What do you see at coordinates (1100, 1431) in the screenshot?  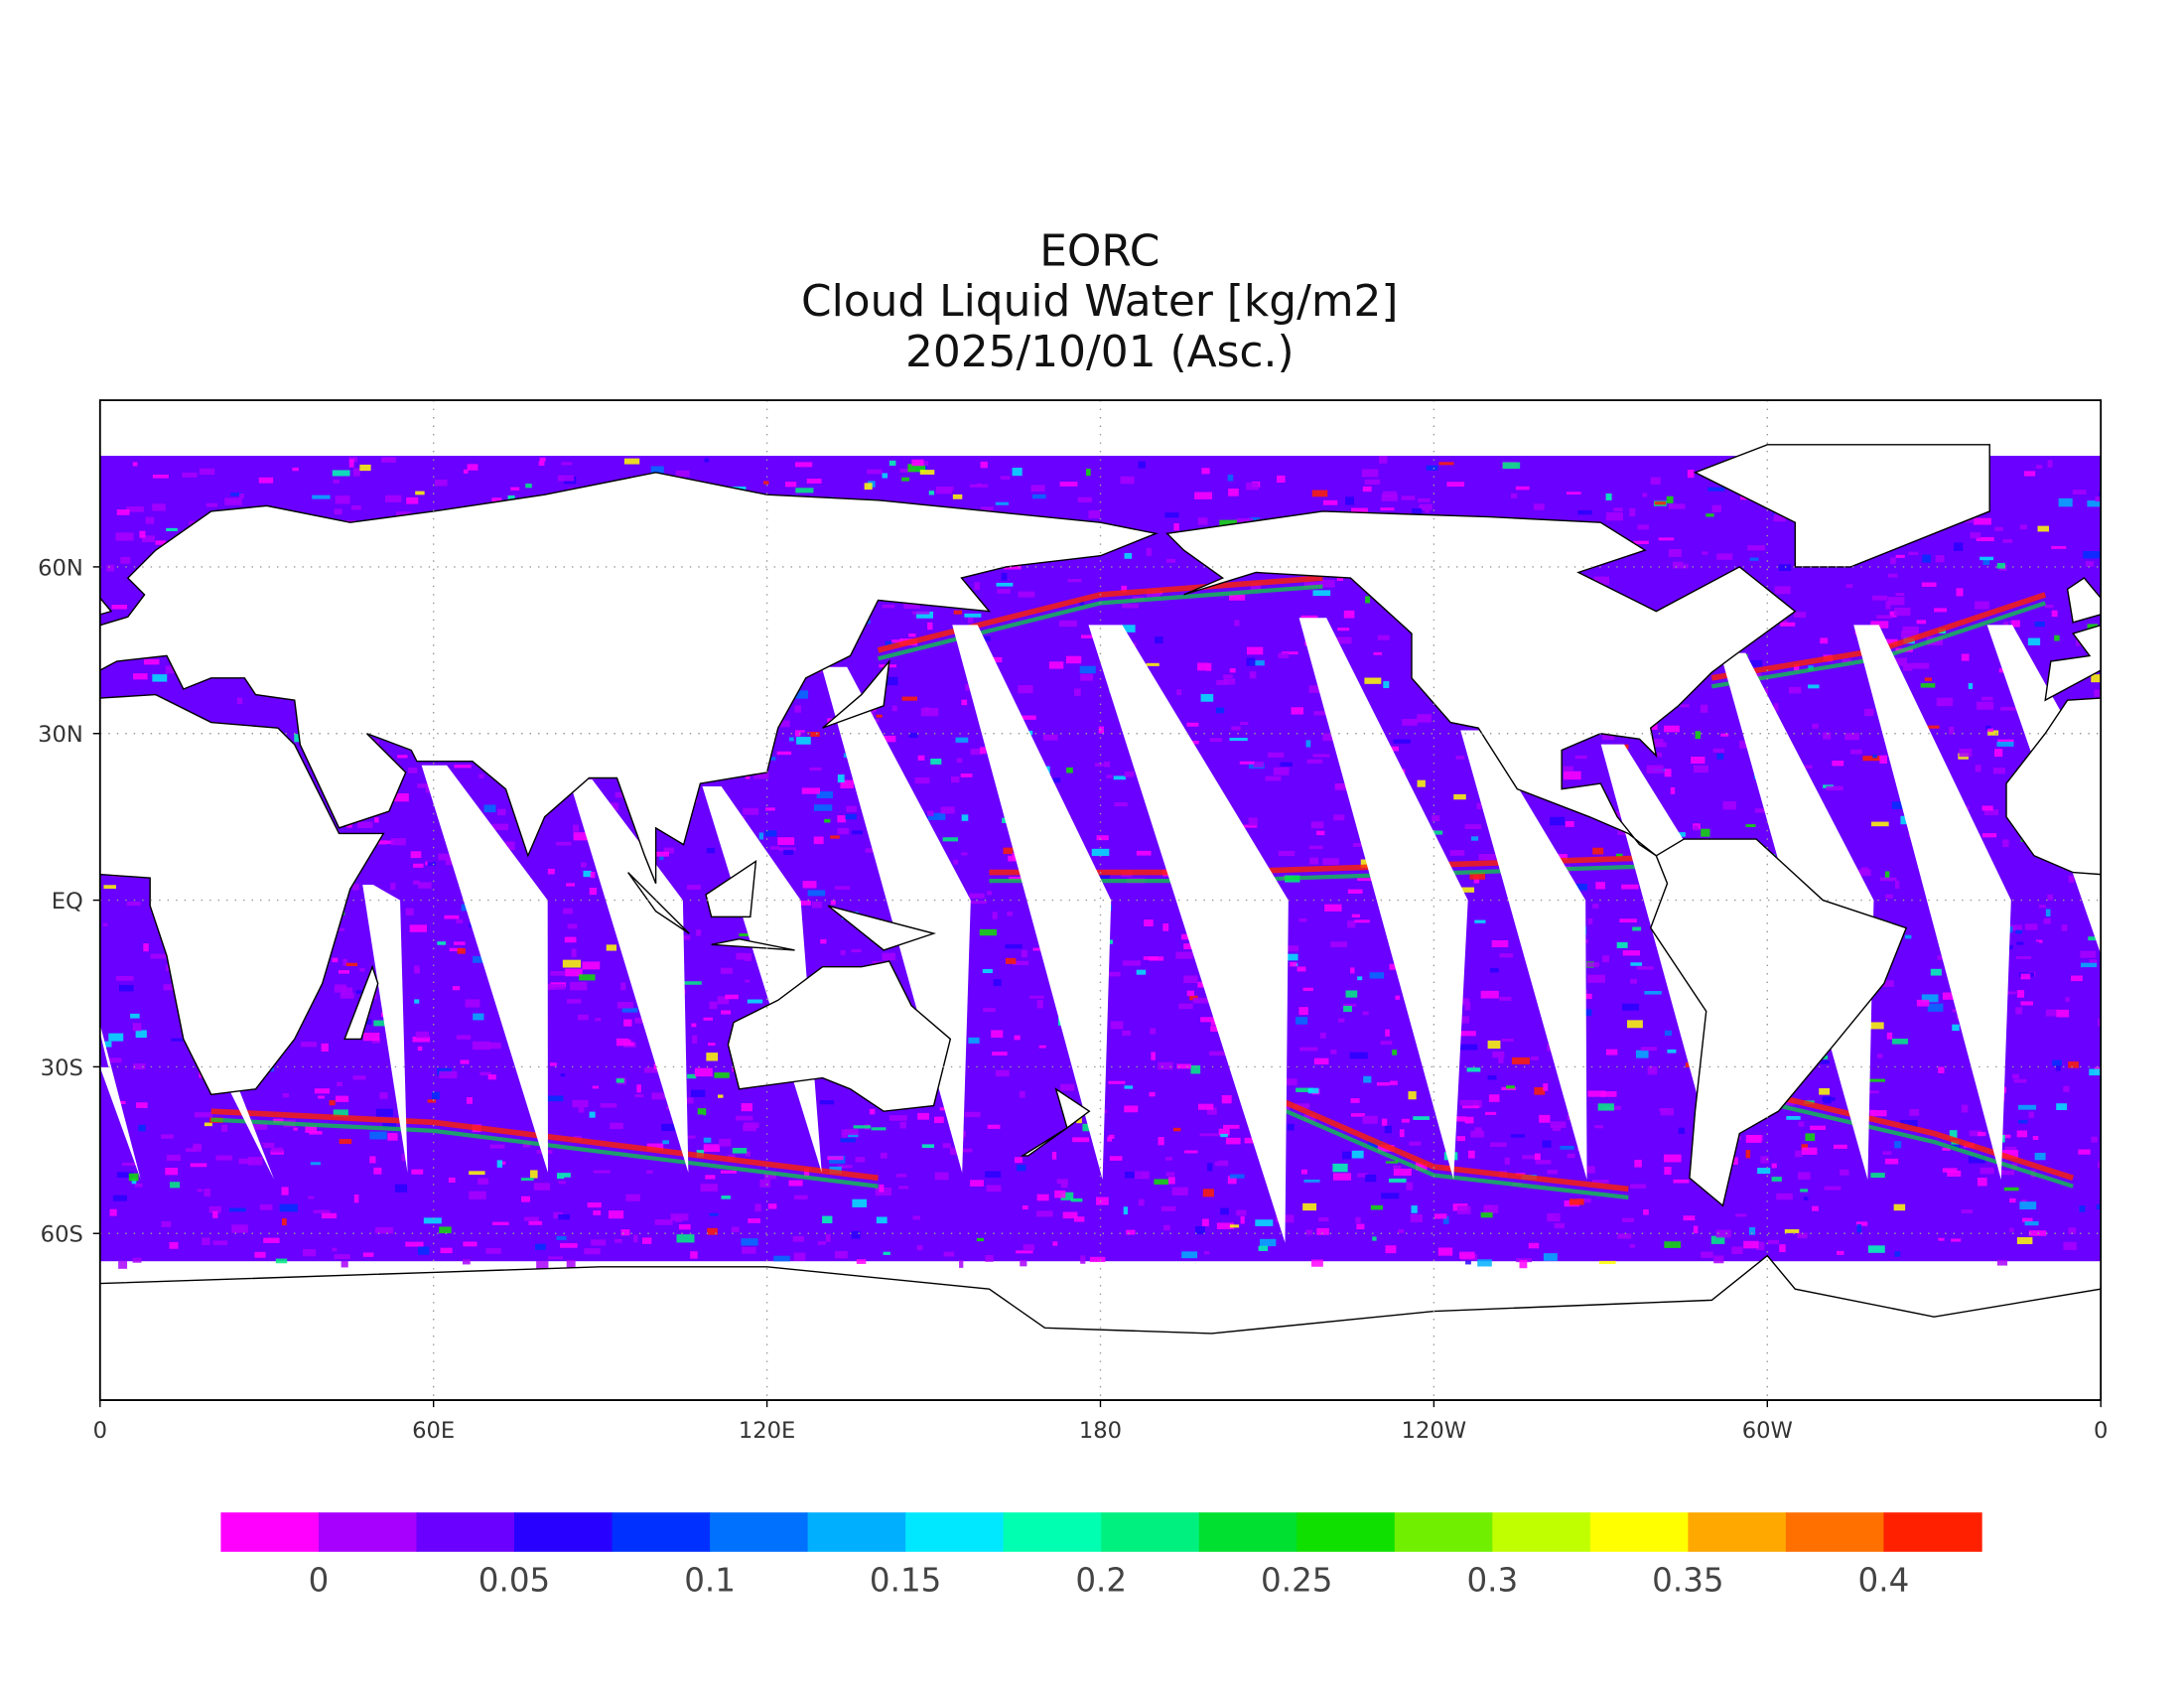 I see `x-tick-label: 180` at bounding box center [1100, 1431].